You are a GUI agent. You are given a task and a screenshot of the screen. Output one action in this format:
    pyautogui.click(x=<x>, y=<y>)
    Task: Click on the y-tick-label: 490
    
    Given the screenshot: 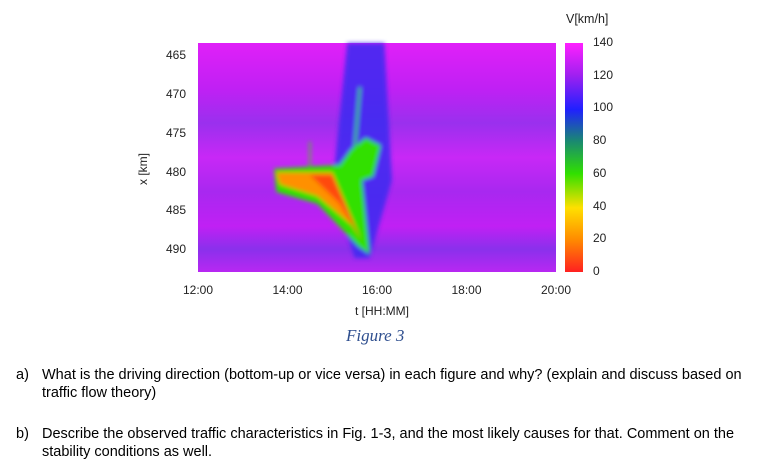 What is the action you would take?
    pyautogui.click(x=175, y=249)
    